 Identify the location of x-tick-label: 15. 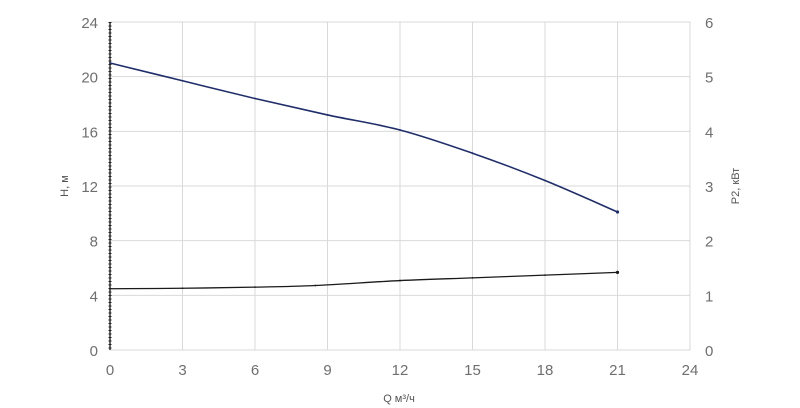
(472, 370).